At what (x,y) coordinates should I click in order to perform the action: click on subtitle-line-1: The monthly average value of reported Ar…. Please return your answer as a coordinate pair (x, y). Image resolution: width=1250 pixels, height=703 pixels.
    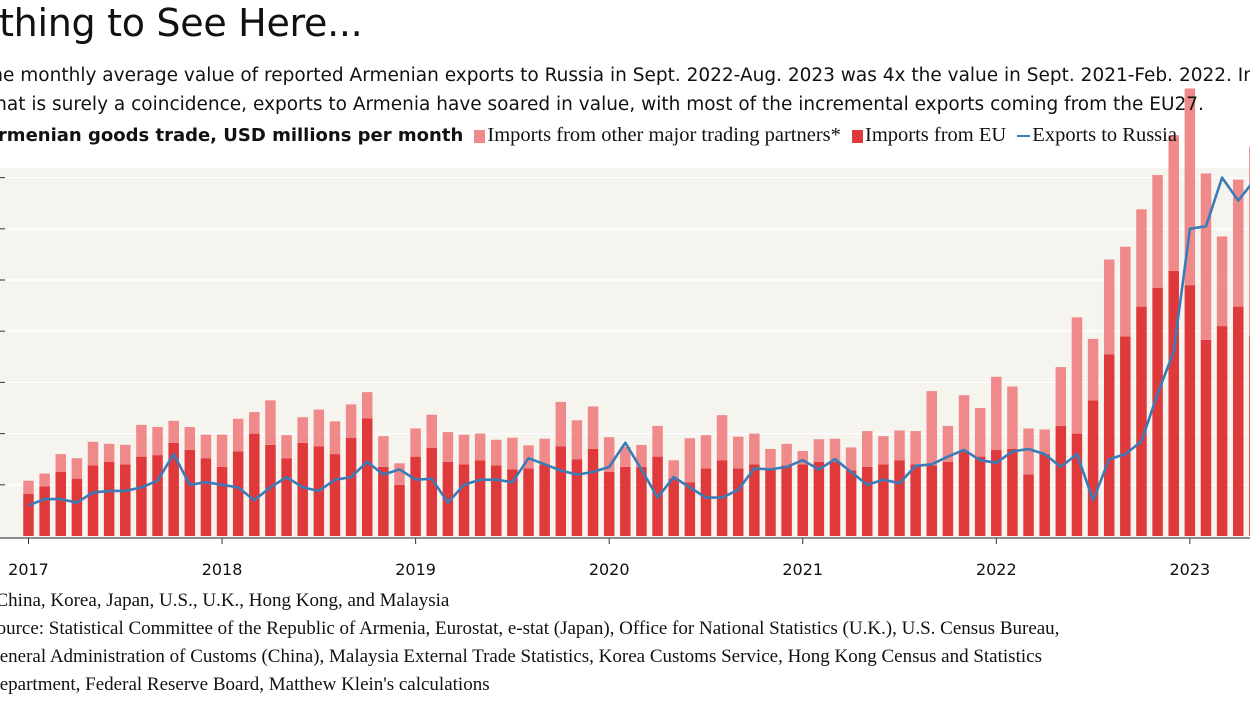
    Looking at the image, I should click on (625, 75).